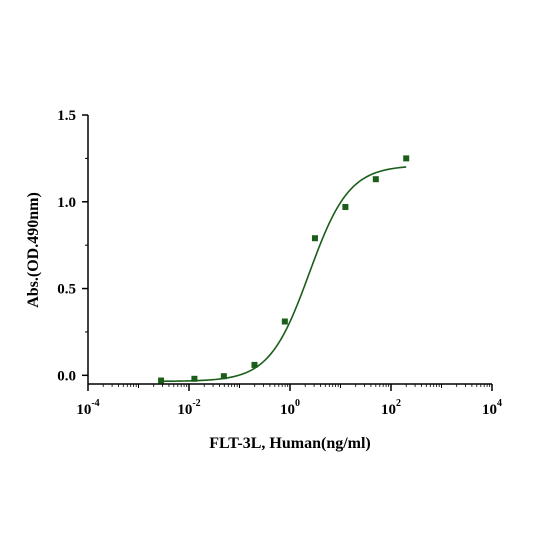  Describe the element at coordinates (290, 443) in the screenshot. I see `x-axis-title: FLT-3L, Human(ng/ml)` at that location.